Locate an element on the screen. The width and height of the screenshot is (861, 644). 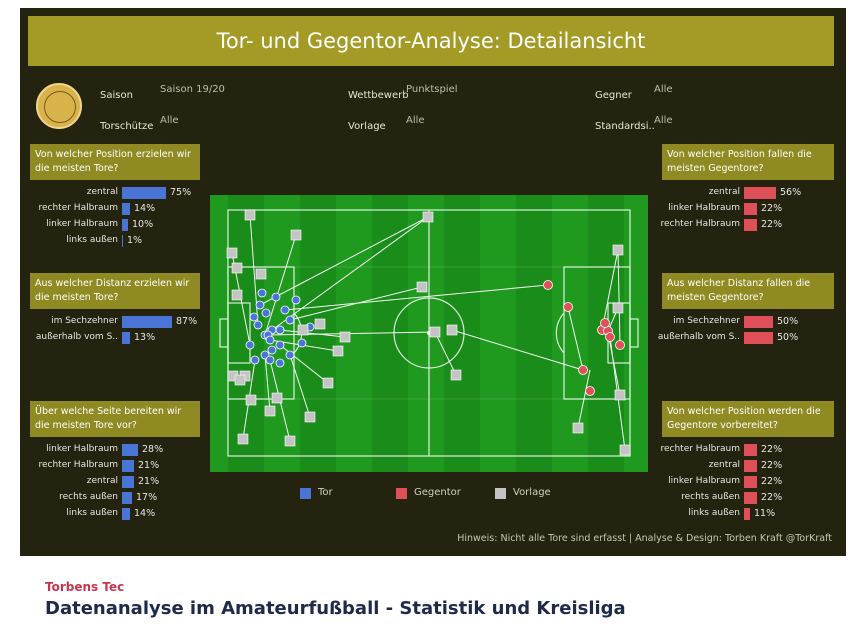
bar-value: 11% is located at coordinates (765, 513).